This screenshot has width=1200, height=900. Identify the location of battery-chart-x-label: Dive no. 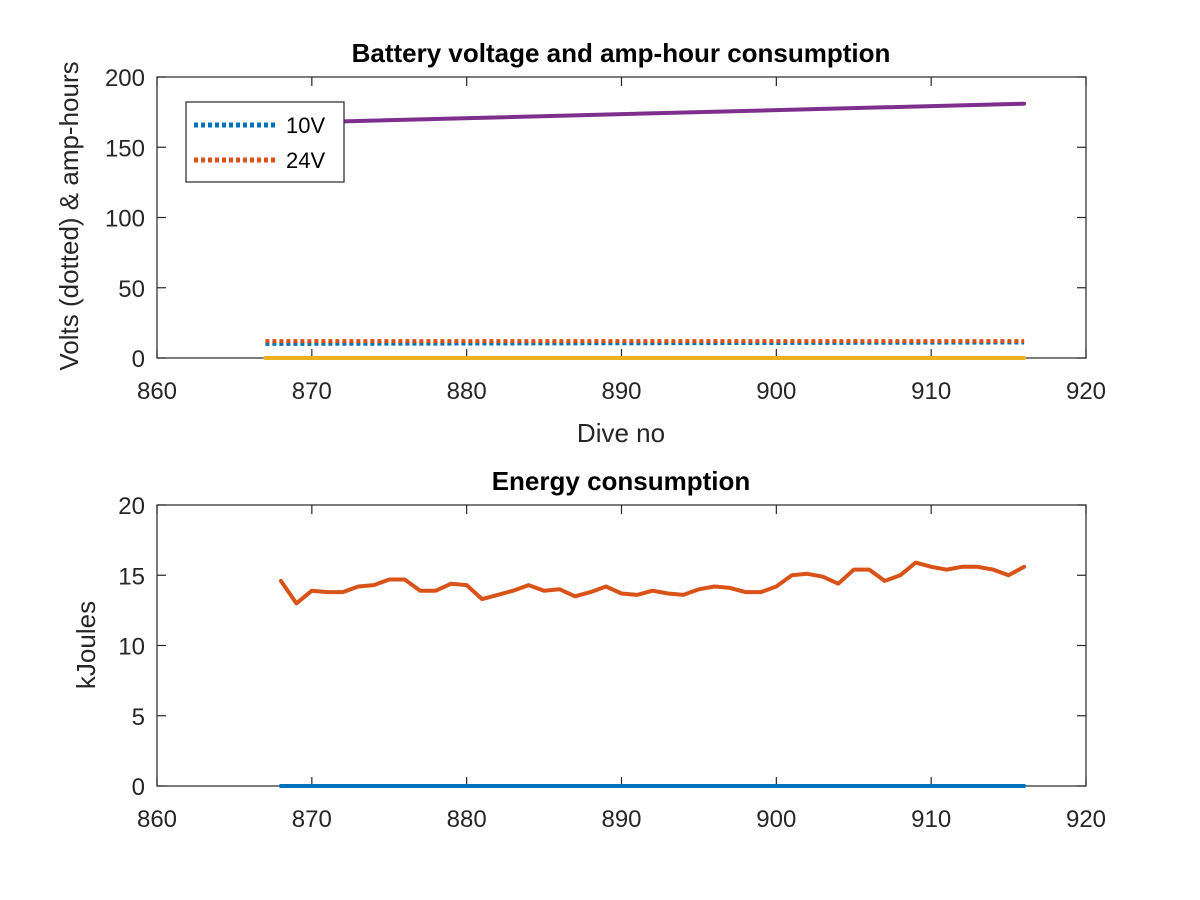
(621, 433).